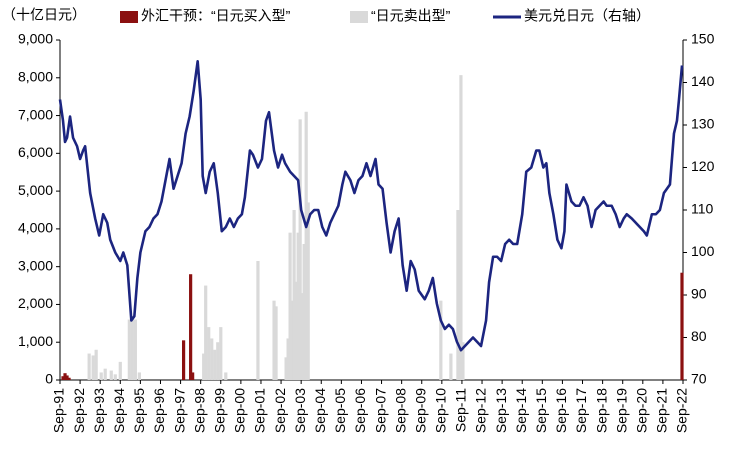 The image size is (729, 453). Describe the element at coordinates (219, 410) in the screenshot. I see `x-tick-label: Sep-99` at that location.